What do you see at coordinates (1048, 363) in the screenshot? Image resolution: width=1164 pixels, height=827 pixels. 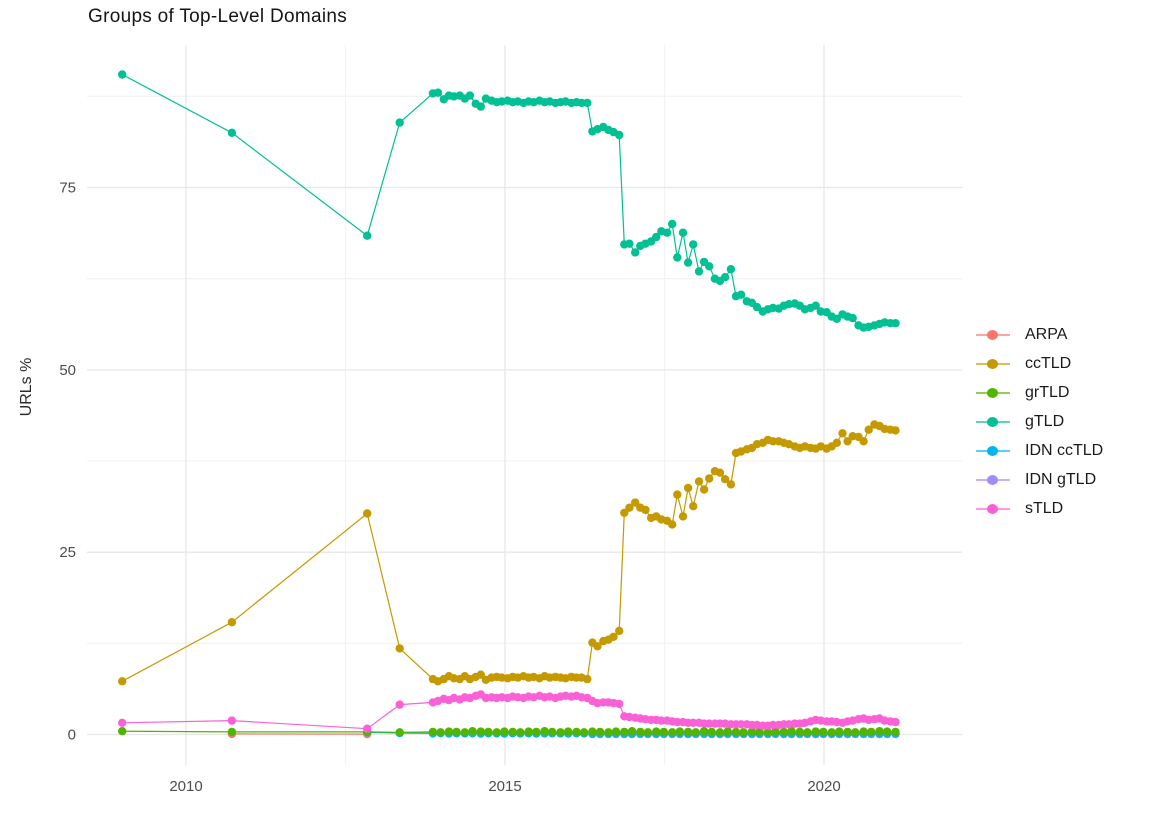 I see `legend-label: ccTLD` at bounding box center [1048, 363].